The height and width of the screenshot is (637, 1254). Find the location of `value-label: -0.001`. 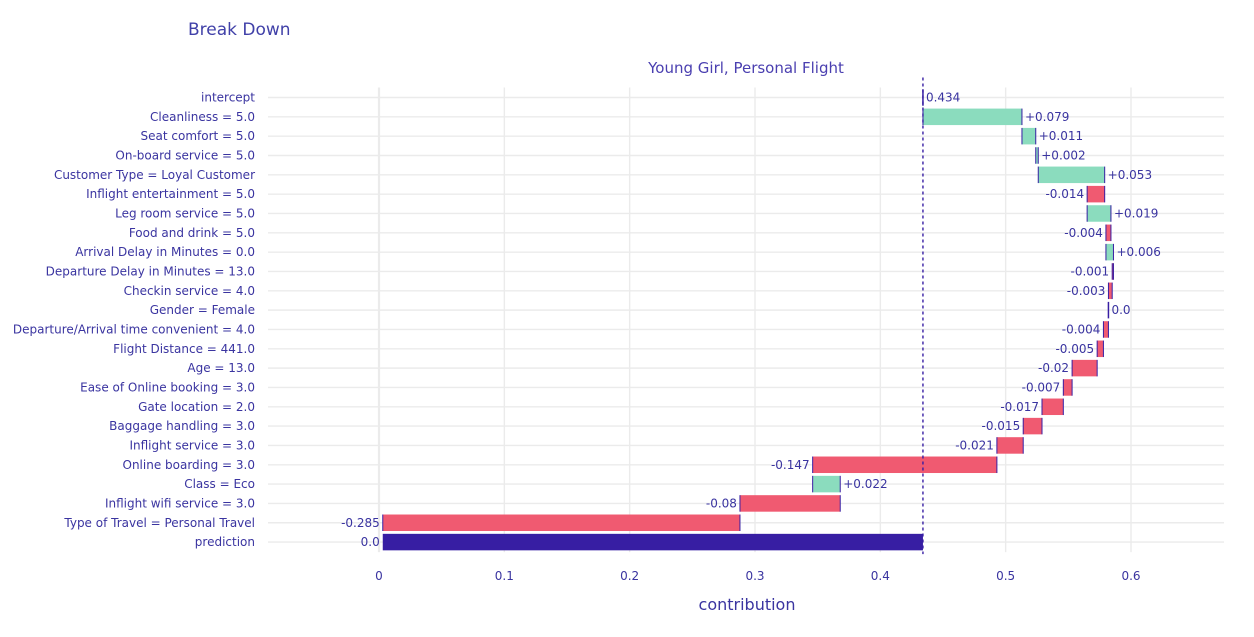

value-label: -0.001 is located at coordinates (1090, 271).